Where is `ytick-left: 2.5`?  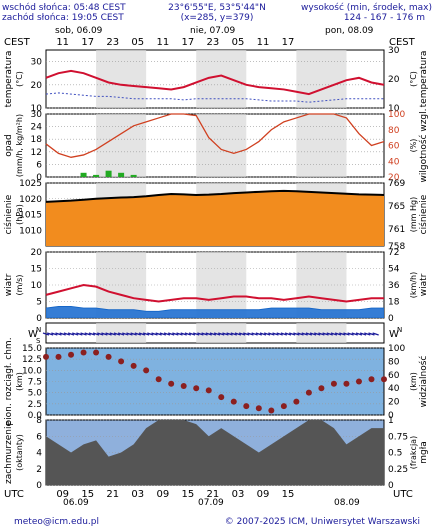 ytick-left: 2.5 is located at coordinates (35, 405).